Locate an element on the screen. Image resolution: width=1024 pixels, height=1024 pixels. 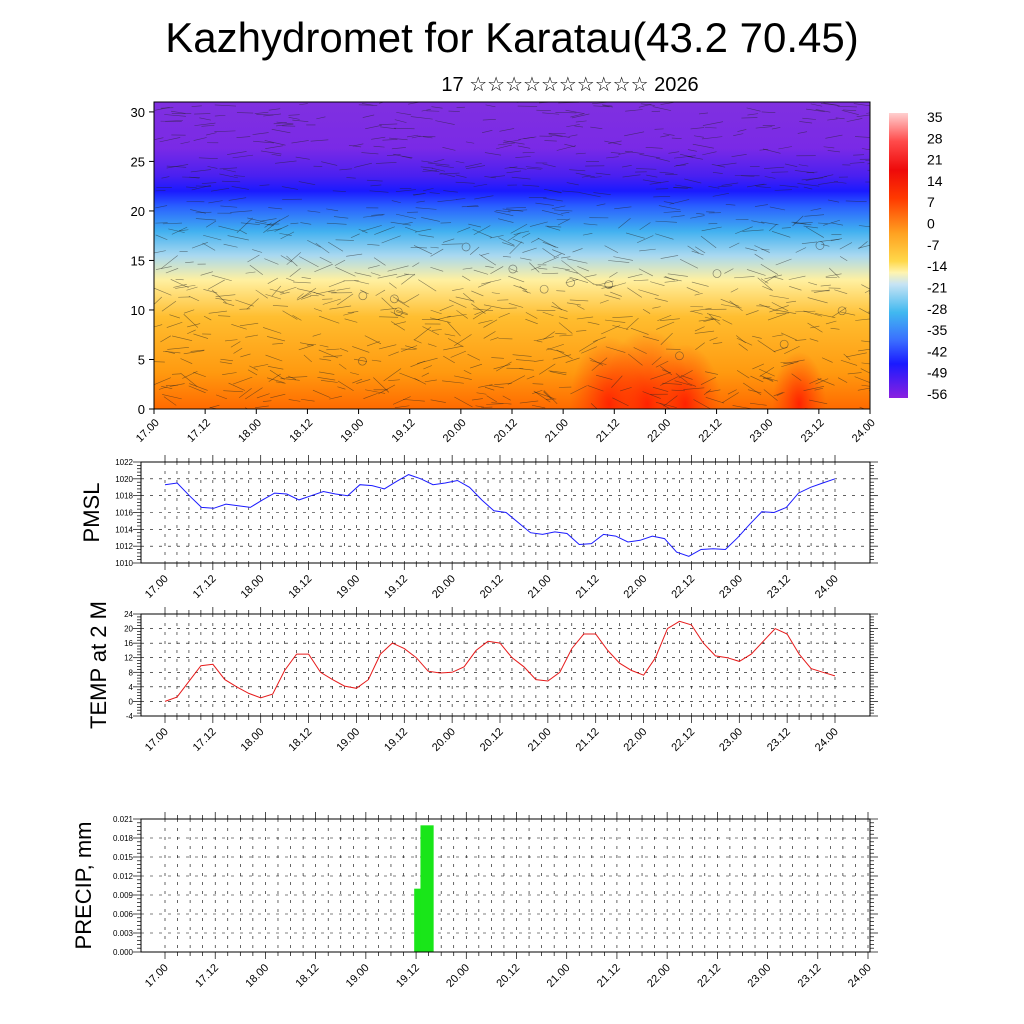
precip-bar is located at coordinates (427, 888).